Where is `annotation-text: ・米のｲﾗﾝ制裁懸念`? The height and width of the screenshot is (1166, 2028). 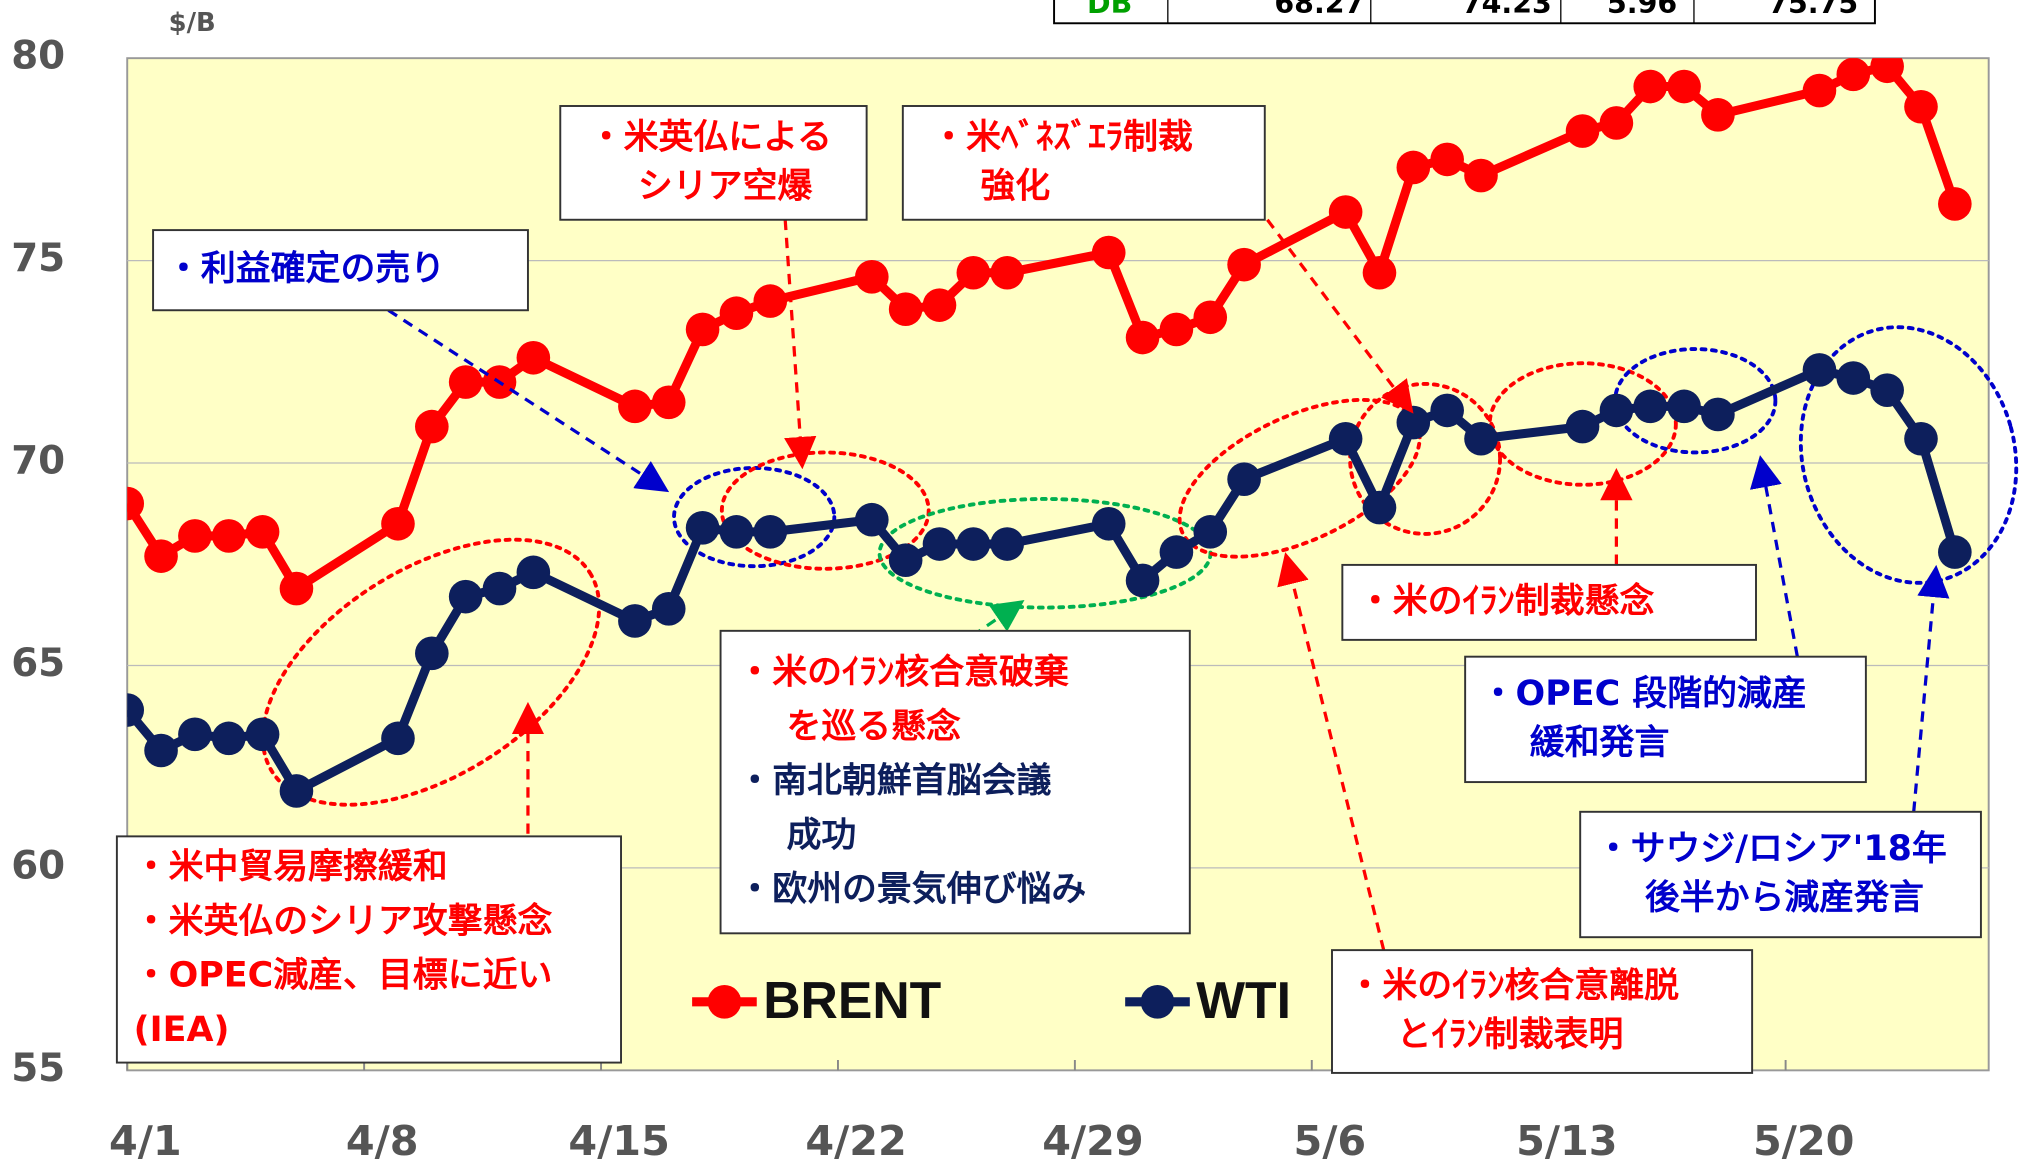
annotation-text: ・米のｲﾗﾝ制裁懸念 is located at coordinates (1506, 600).